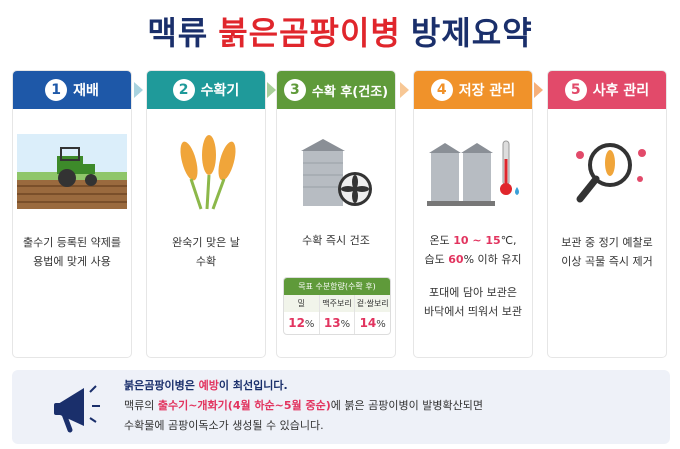 This screenshot has height=449, width=680. Describe the element at coordinates (72, 261) in the screenshot. I see `step-text: 용법에 맞게 사용` at that location.